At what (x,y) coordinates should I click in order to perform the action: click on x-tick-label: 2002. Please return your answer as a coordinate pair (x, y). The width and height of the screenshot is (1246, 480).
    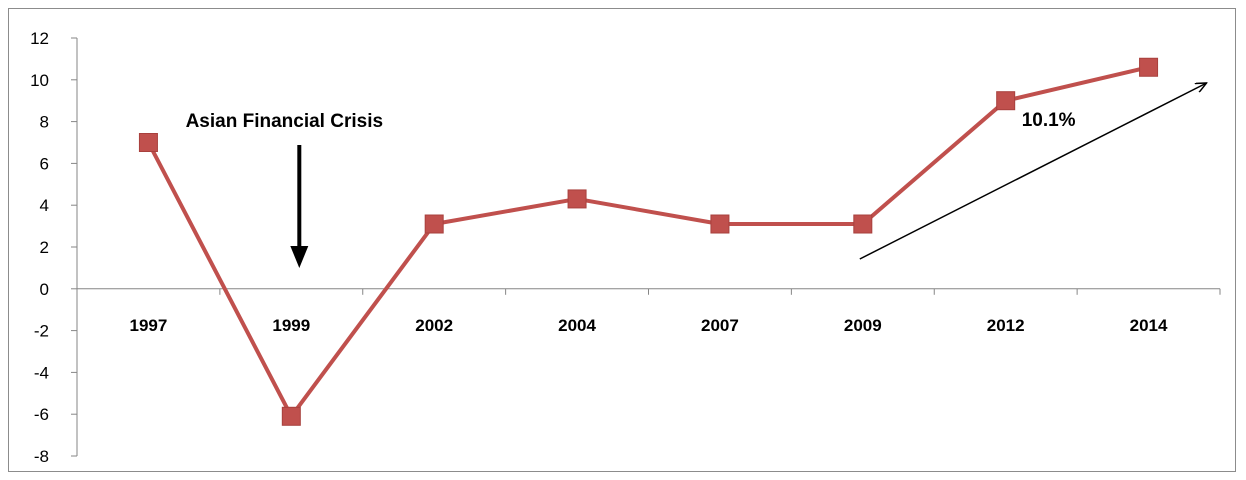
    Looking at the image, I should click on (434, 325).